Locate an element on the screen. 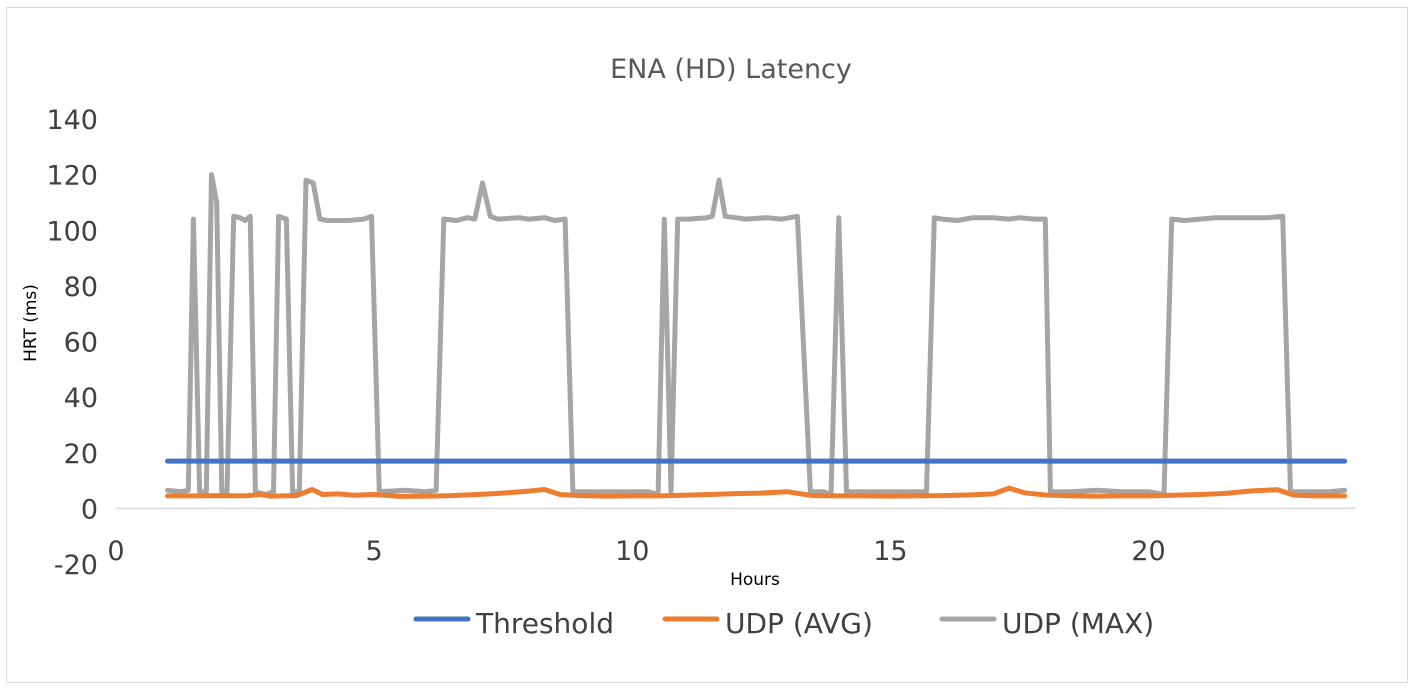 The height and width of the screenshot is (690, 1415). y-tick-label: -20 is located at coordinates (76, 565).